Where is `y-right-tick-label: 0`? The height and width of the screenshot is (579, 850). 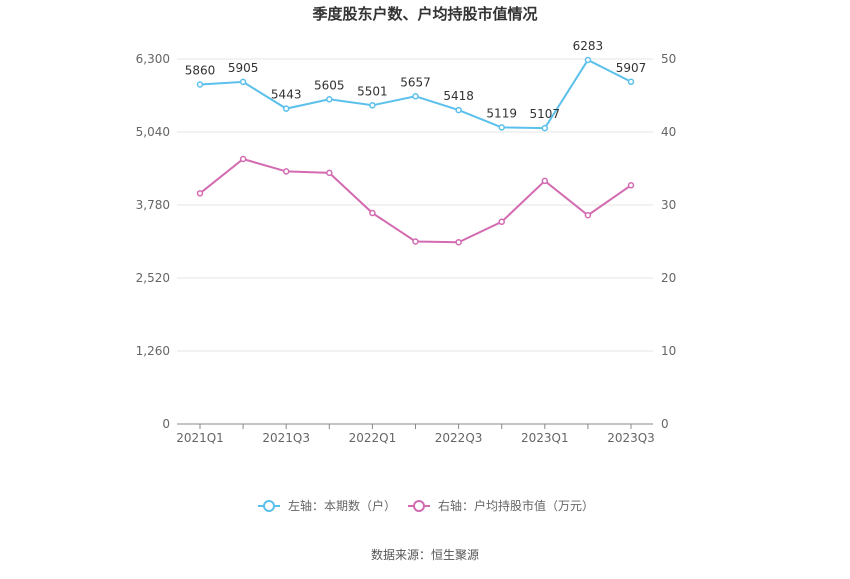
y-right-tick-label: 0 is located at coordinates (665, 424).